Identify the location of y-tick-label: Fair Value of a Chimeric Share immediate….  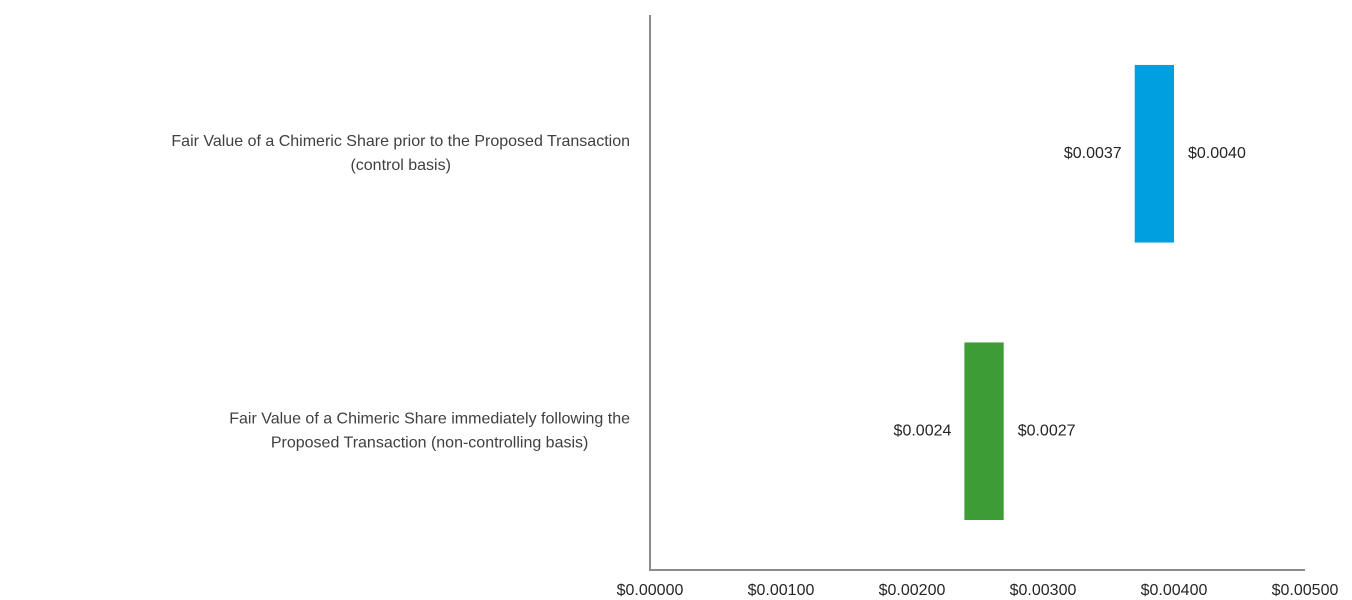
(429, 418).